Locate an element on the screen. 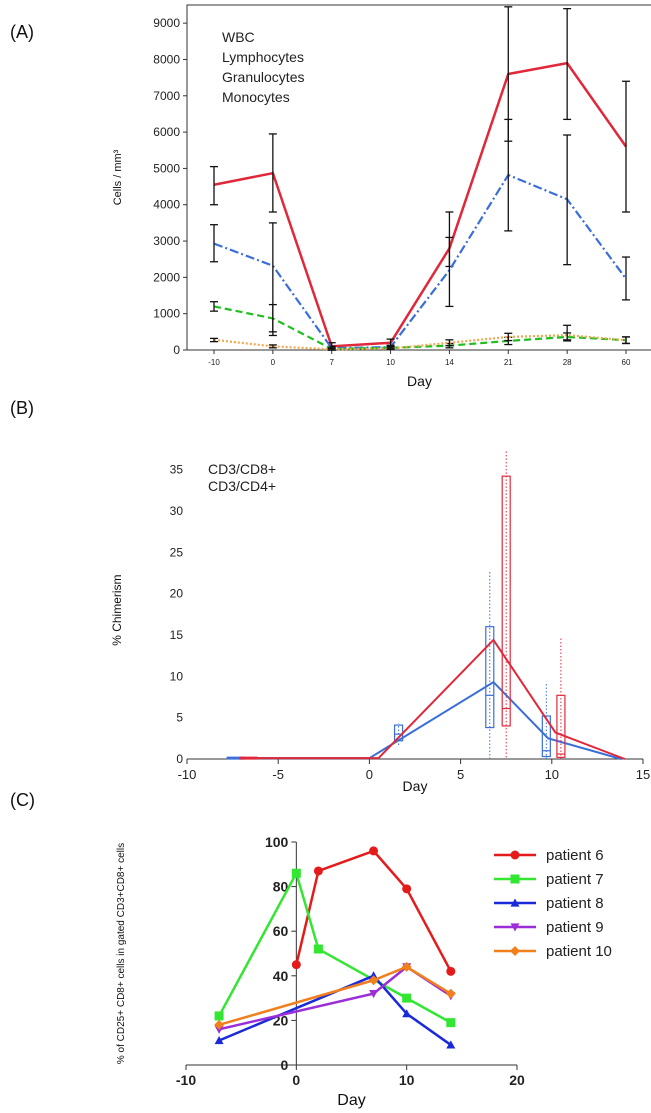  x-tick-label: 14 is located at coordinates (449, 362).